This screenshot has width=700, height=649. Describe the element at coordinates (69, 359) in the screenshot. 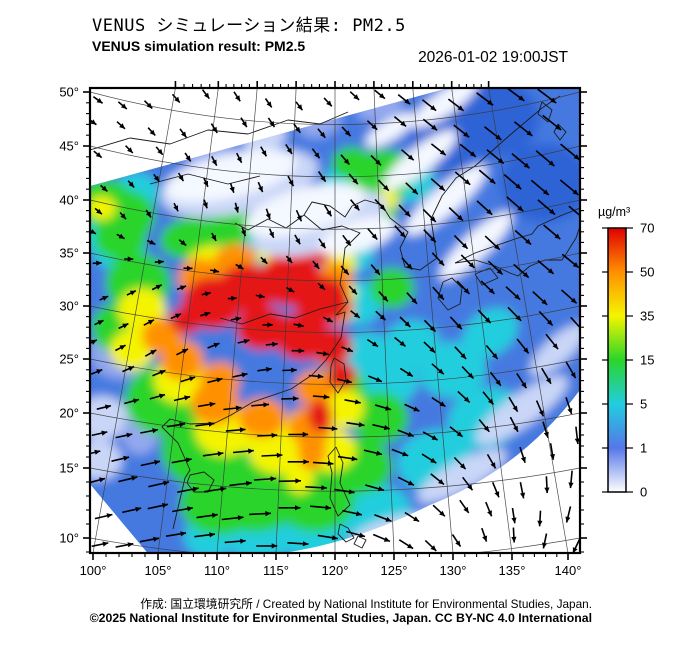

I see `svg-text: 25°` at that location.